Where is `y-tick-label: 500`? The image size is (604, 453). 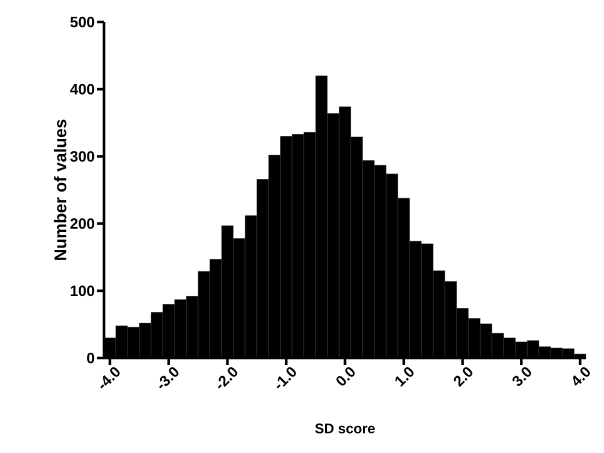 y-tick-label: 500 is located at coordinates (82, 22).